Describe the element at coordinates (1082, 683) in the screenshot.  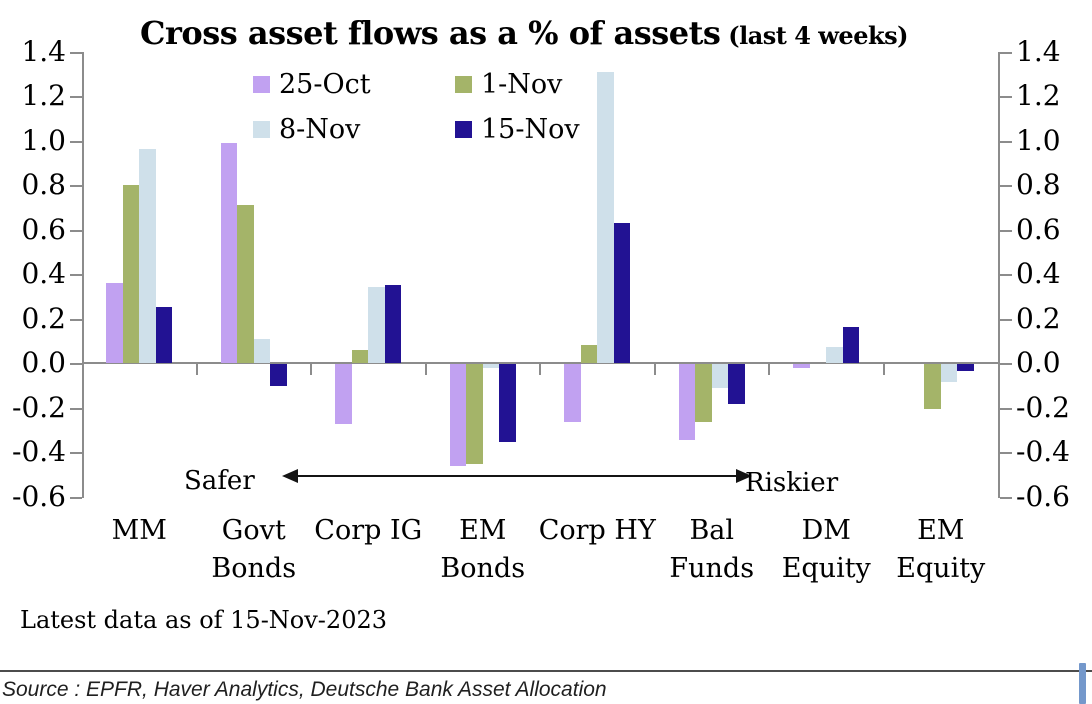
I see `scrollbar-thumb` at that location.